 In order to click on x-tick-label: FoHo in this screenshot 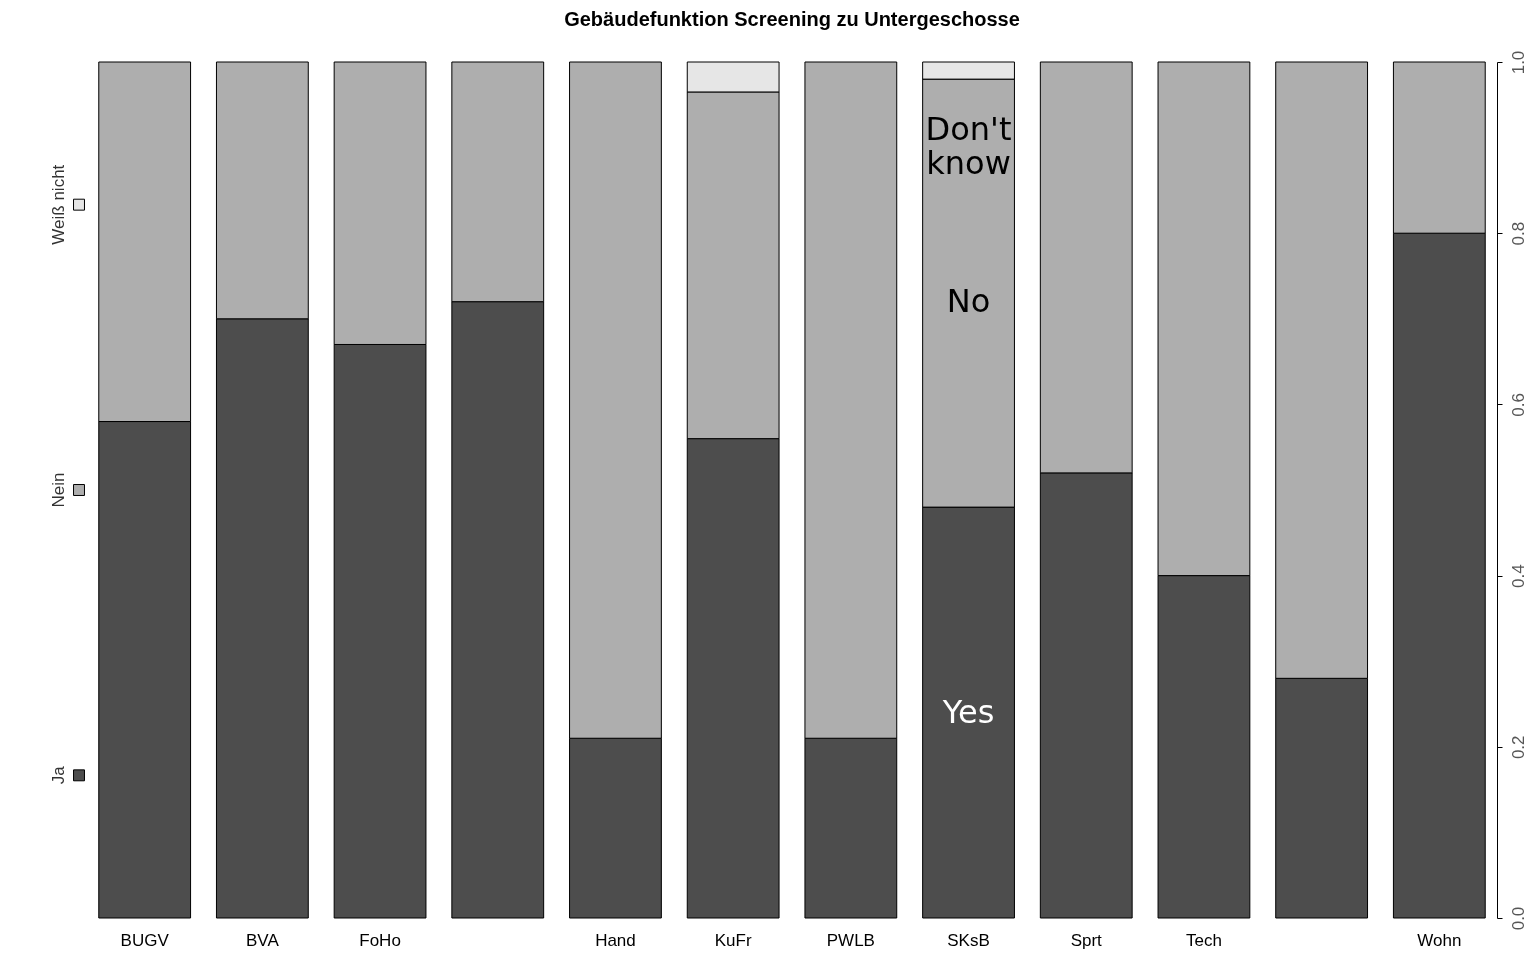, I will do `click(380, 940)`.